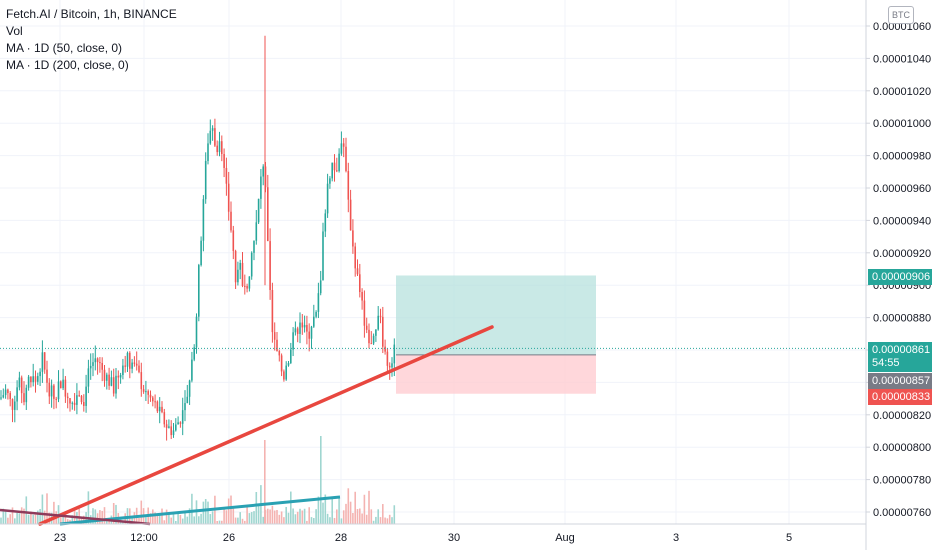  Describe the element at coordinates (902, 157) in the screenshot. I see `price-tick-label: 0.00000980` at that location.